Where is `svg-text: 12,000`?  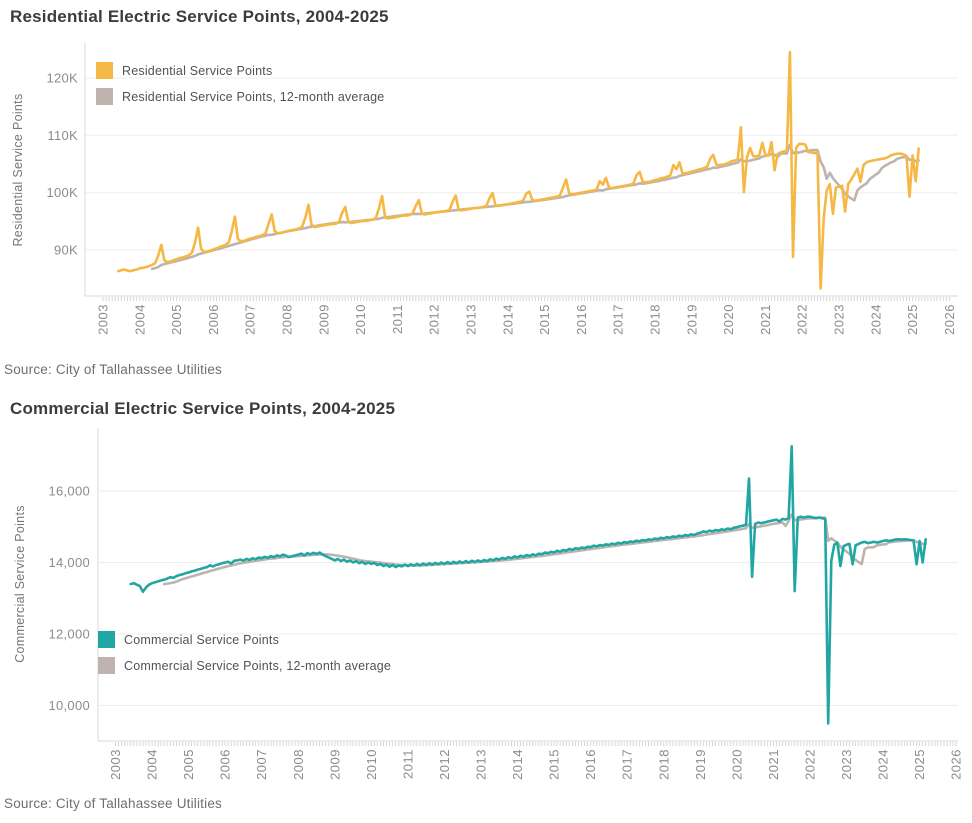 svg-text: 12,000 is located at coordinates (69, 634).